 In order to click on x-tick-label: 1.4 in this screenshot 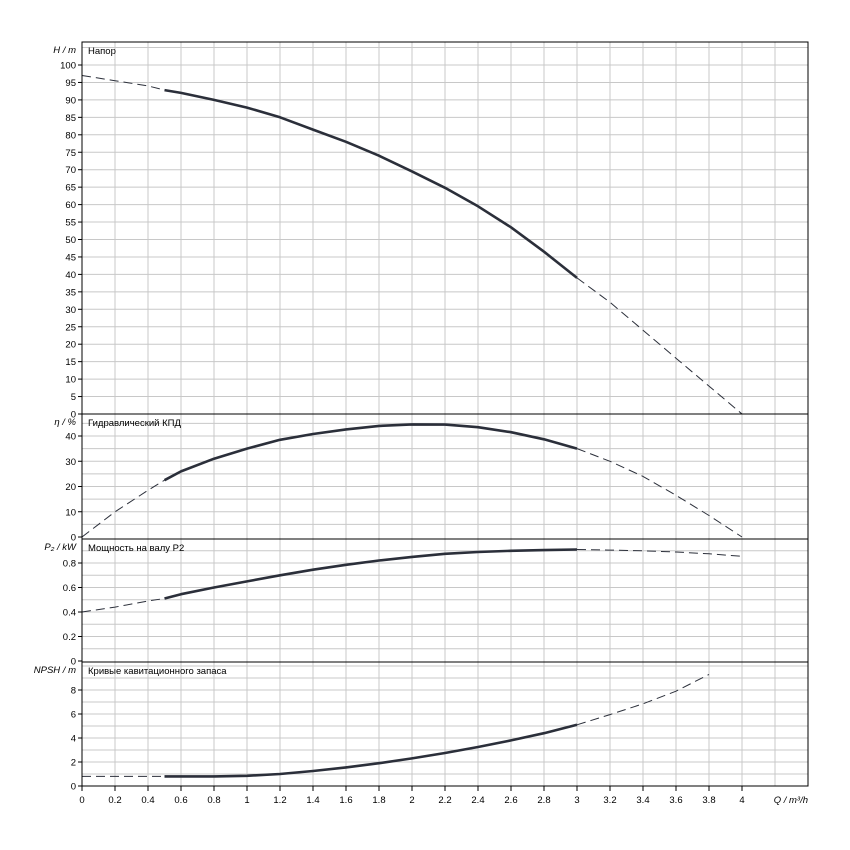, I will do `click(312, 800)`.